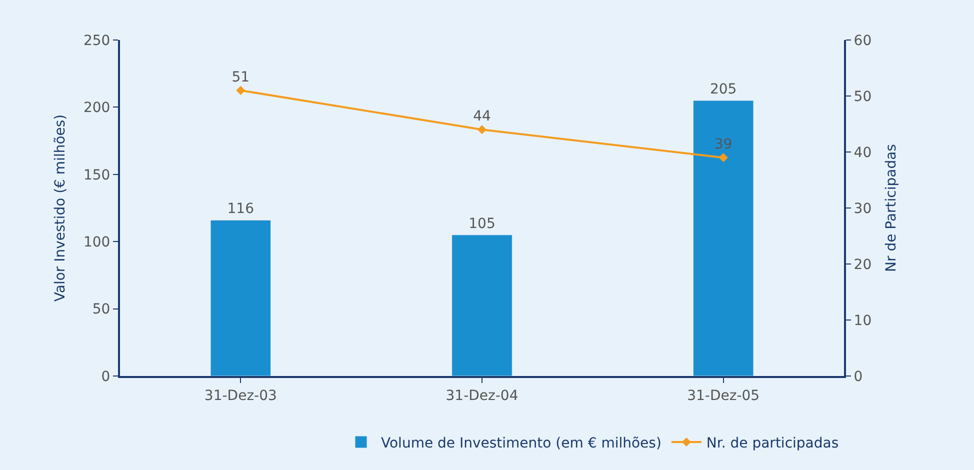 This screenshot has height=470, width=974. I want to click on y2-tick-label: 20, so click(863, 264).